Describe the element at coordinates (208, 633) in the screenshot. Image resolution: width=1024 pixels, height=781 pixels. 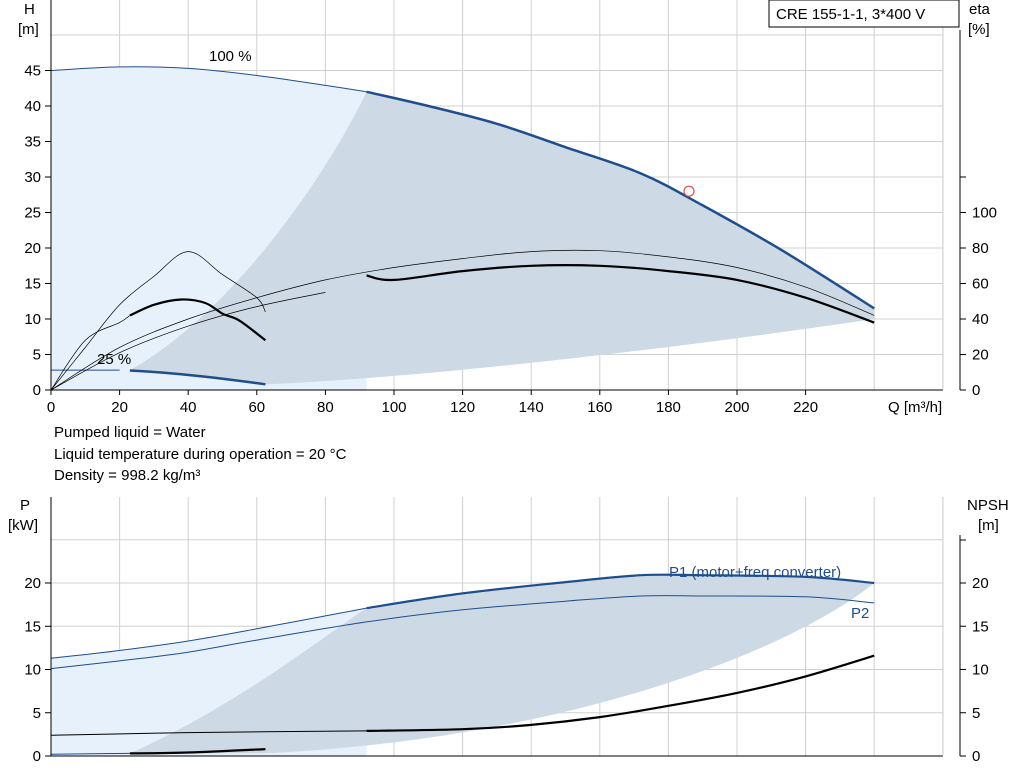
I see `series-p1-thin` at that location.